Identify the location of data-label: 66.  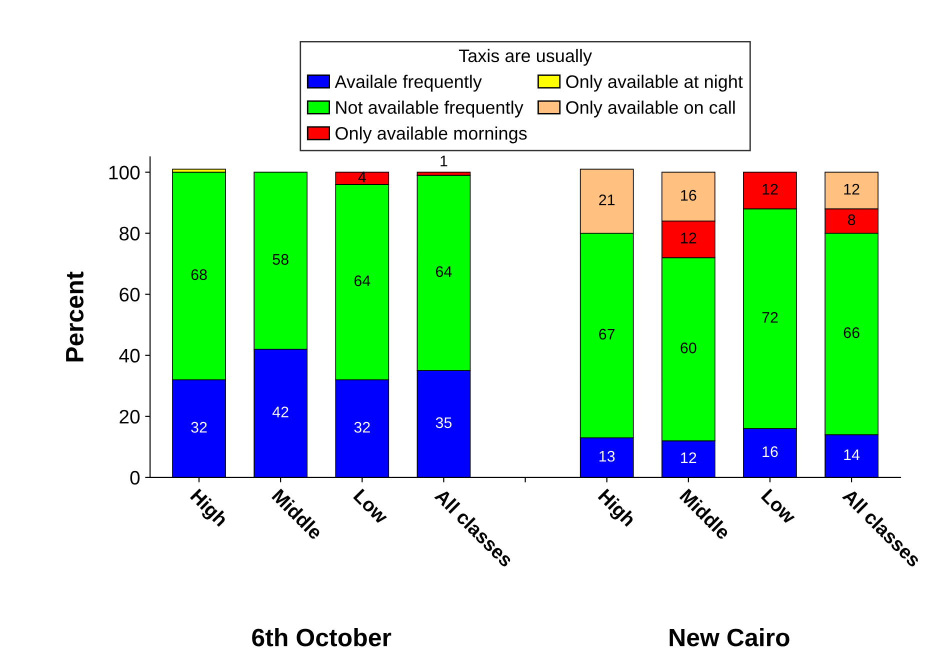
(852, 332).